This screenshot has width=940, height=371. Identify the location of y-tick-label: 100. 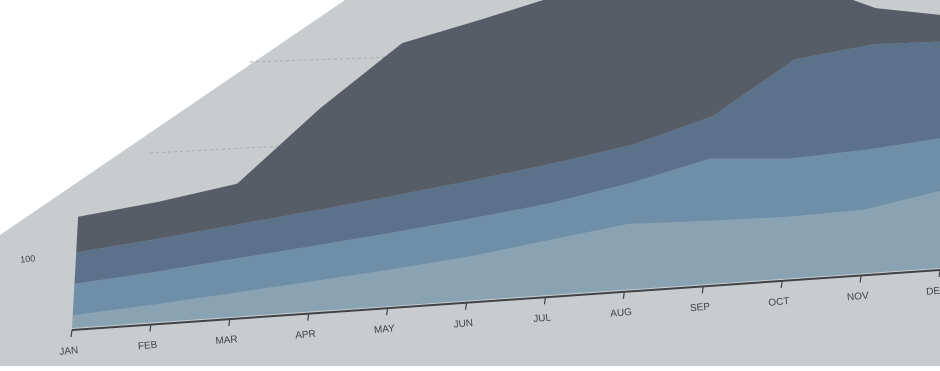
(28, 258).